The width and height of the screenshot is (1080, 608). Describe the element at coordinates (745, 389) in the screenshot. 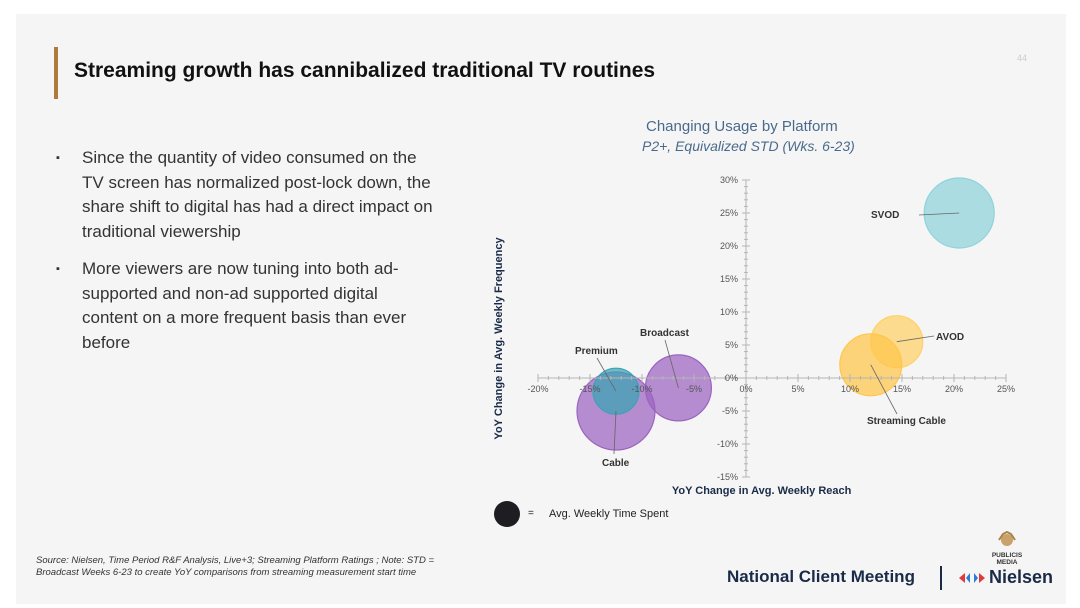

I see `x-tick-label: 0%` at that location.